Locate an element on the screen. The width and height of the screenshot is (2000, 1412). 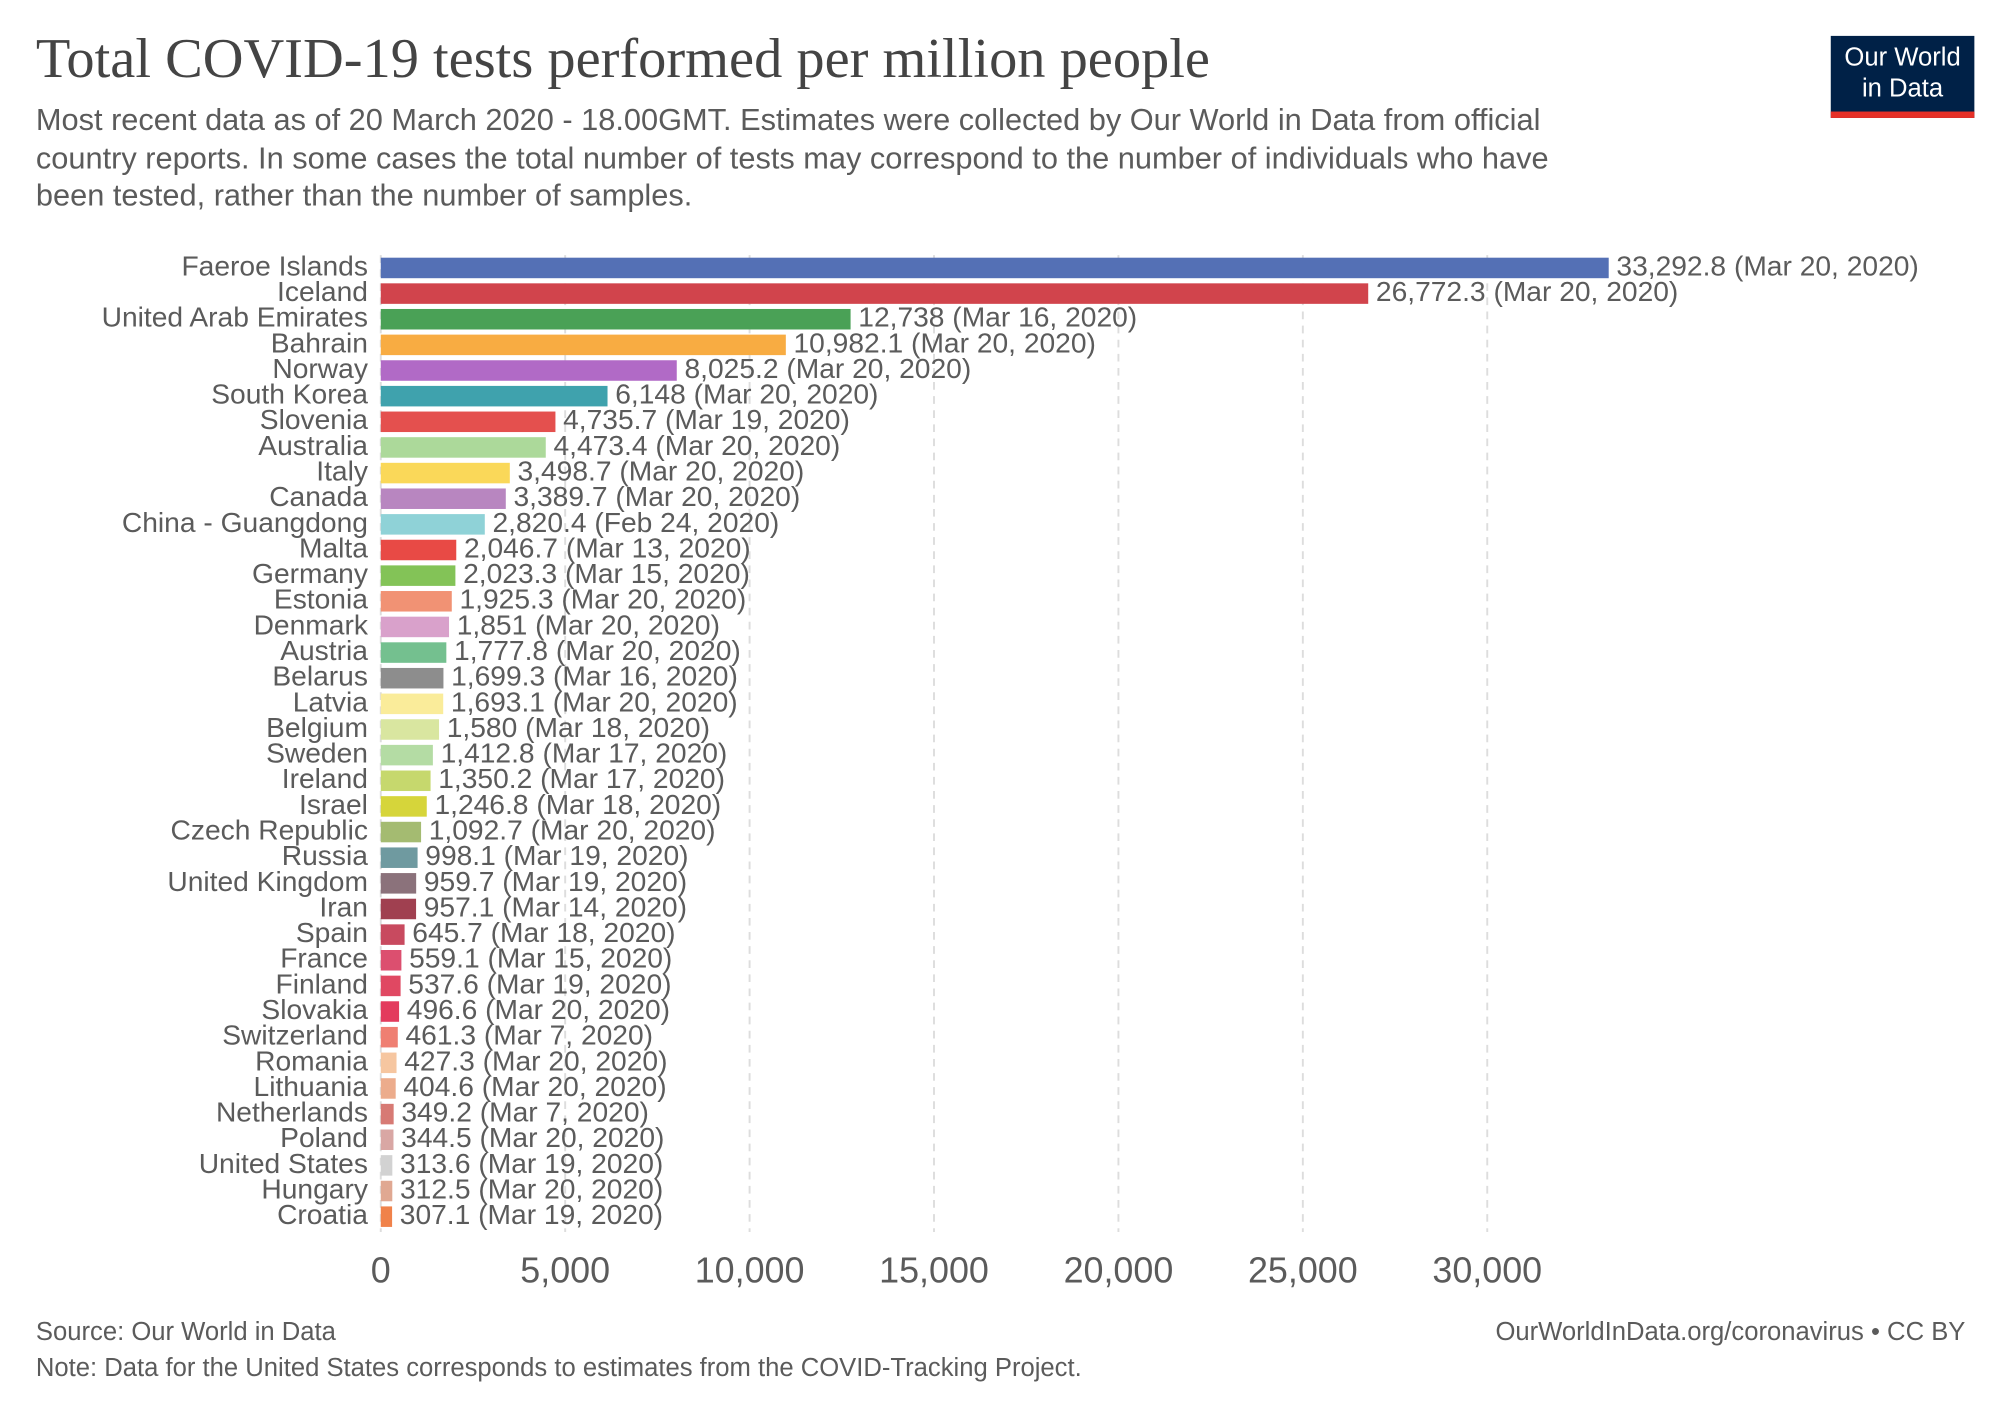
category-label: Netherlands is located at coordinates (292, 1112).